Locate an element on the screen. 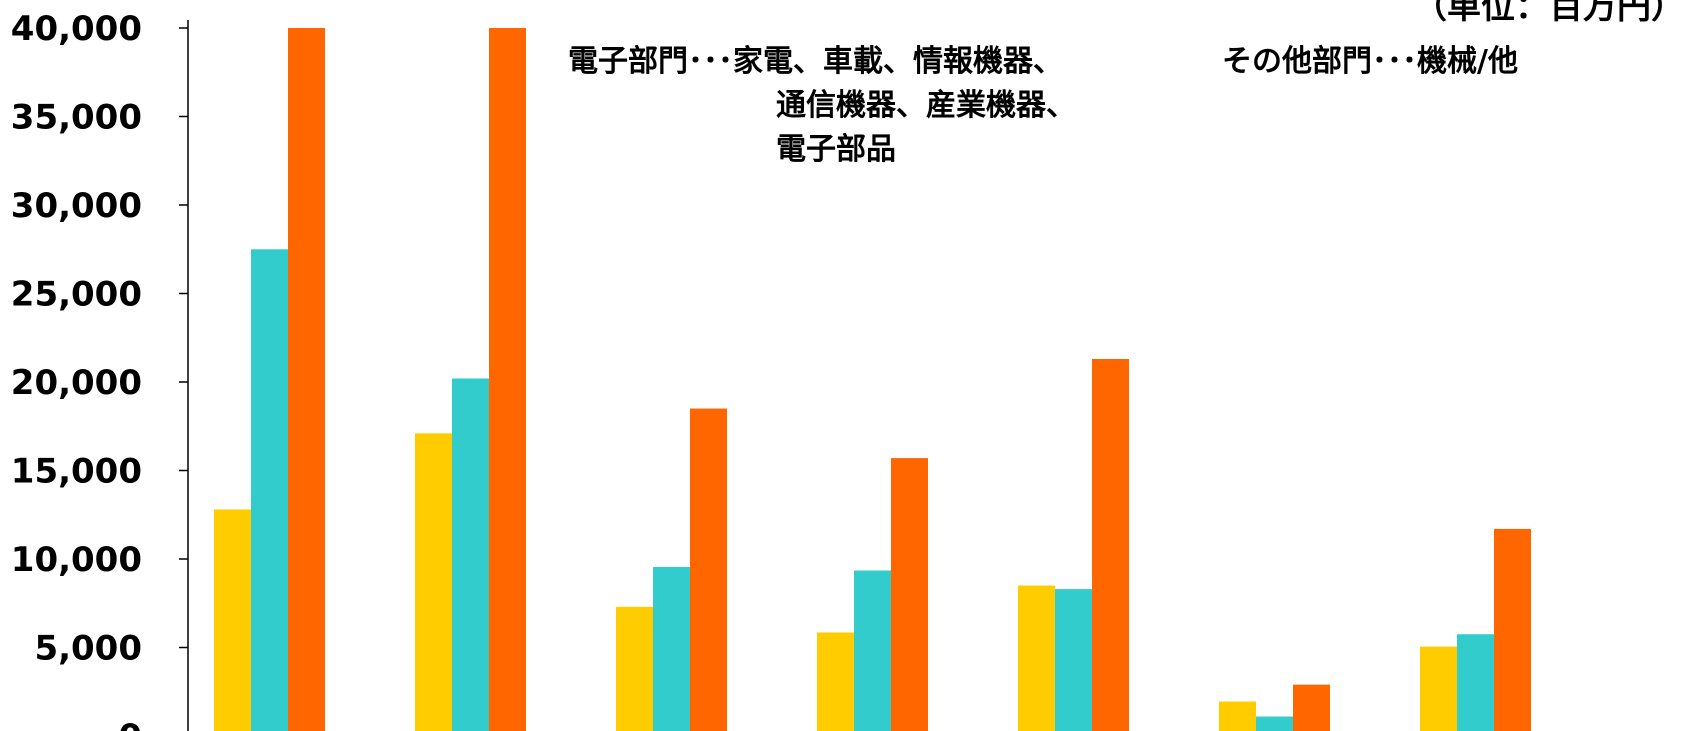 The width and height of the screenshot is (1693, 731). y-tick-label: 25,000 is located at coordinates (76, 295).